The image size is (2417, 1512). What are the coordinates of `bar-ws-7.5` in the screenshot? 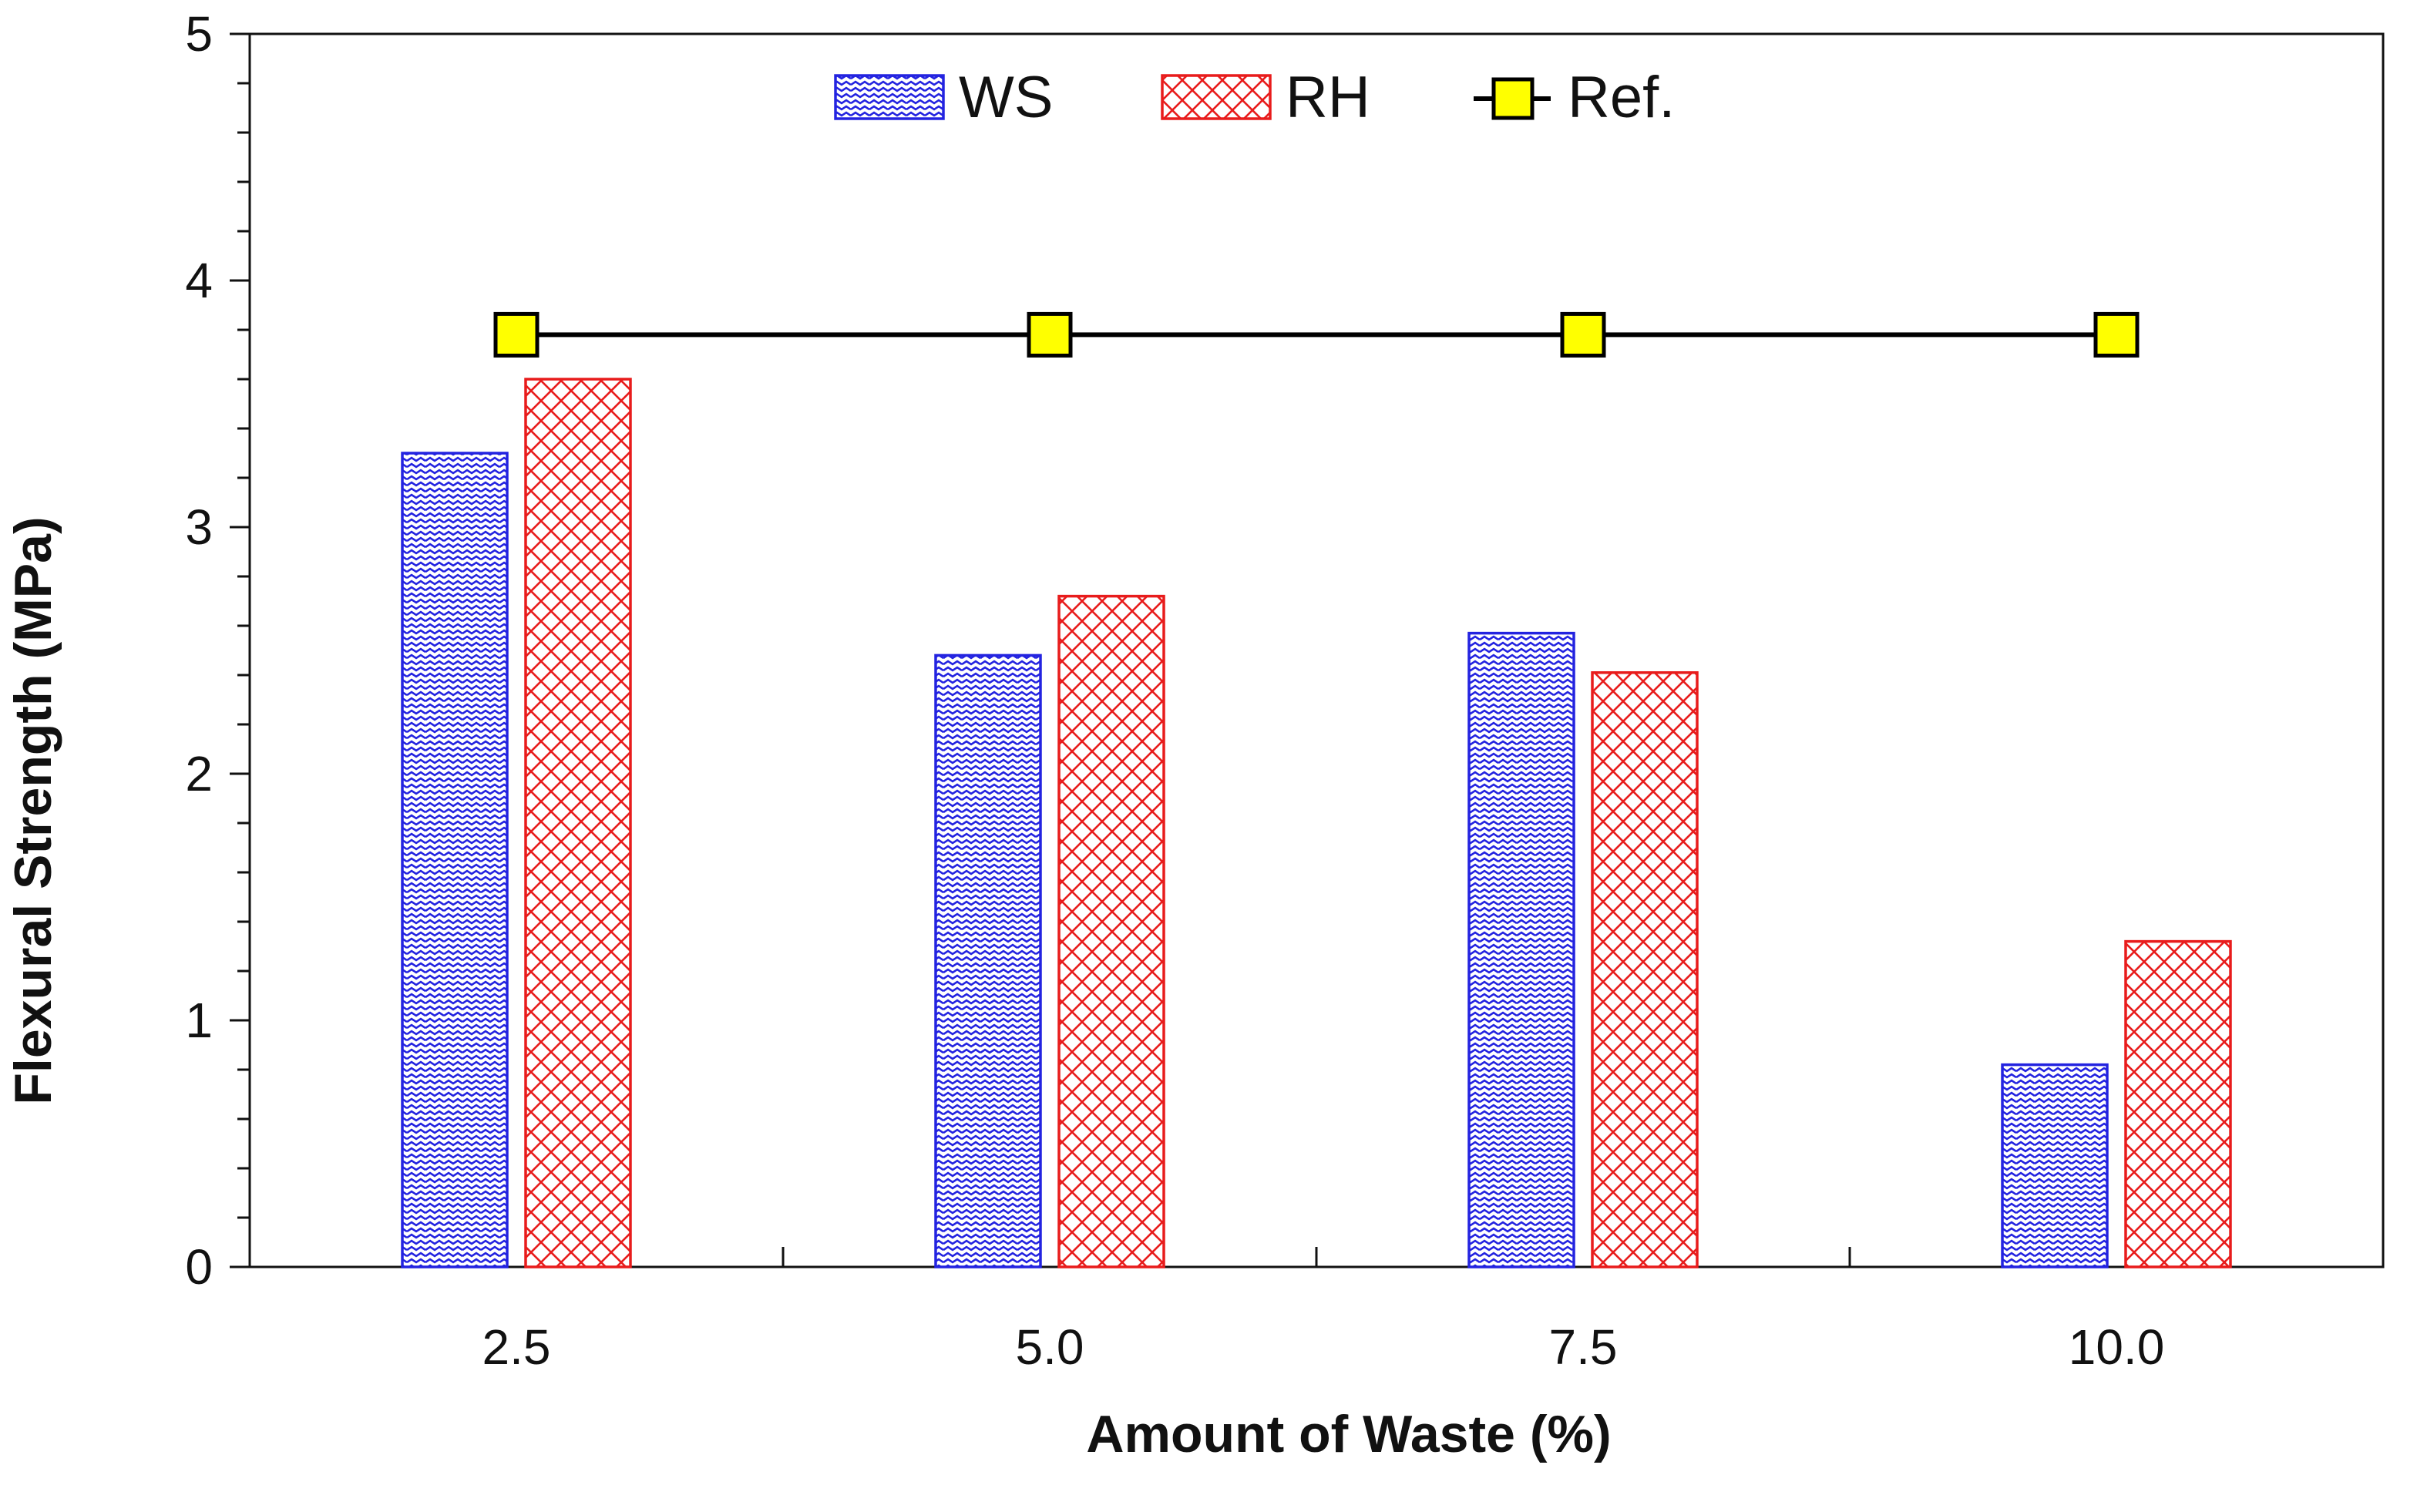 It's located at (1521, 950).